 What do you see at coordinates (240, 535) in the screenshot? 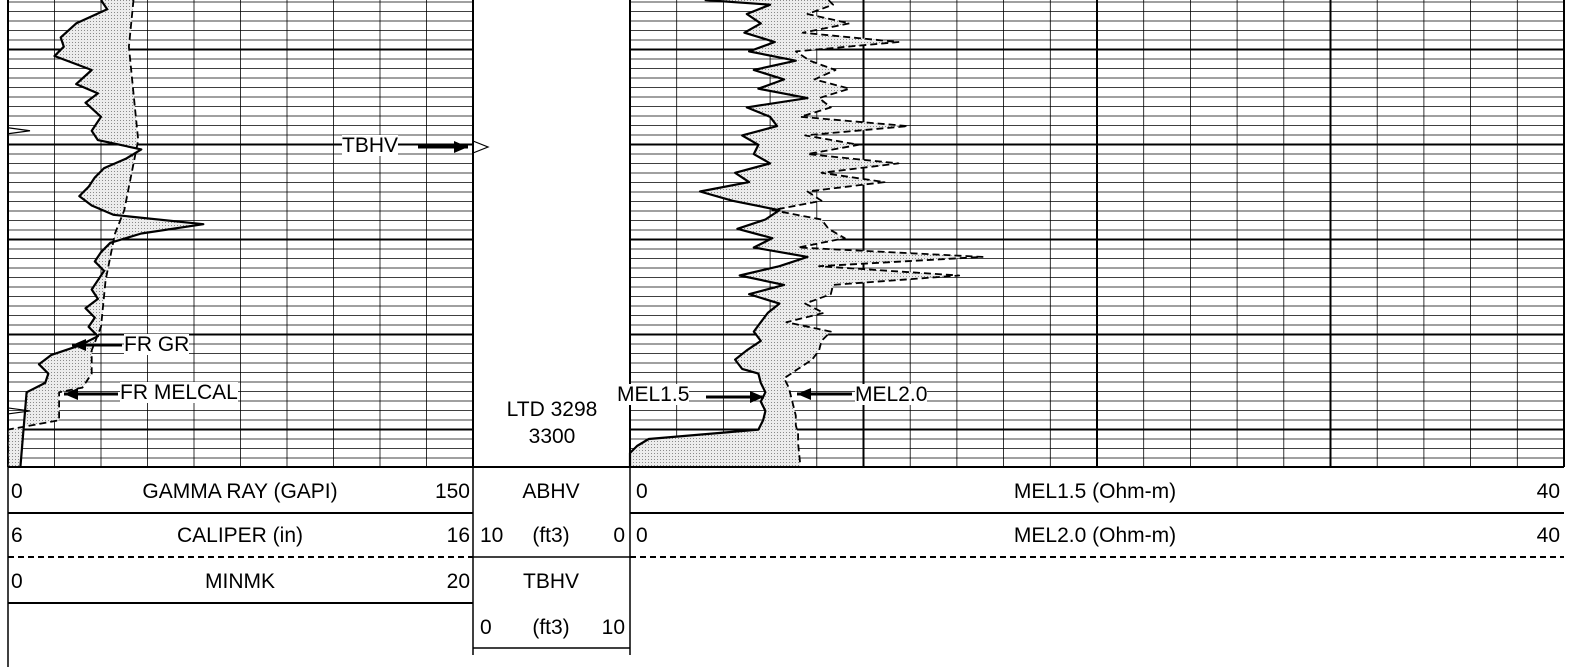
I see `caliper-name: CALIPER (in)` at bounding box center [240, 535].